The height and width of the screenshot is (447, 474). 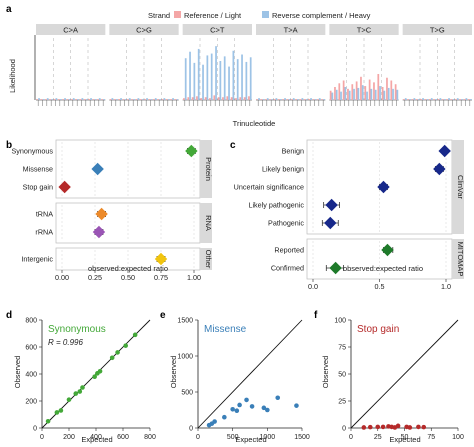 I want to click on legend-a-label-heavy: Reverse complement / Heavy, so click(x=321, y=15).